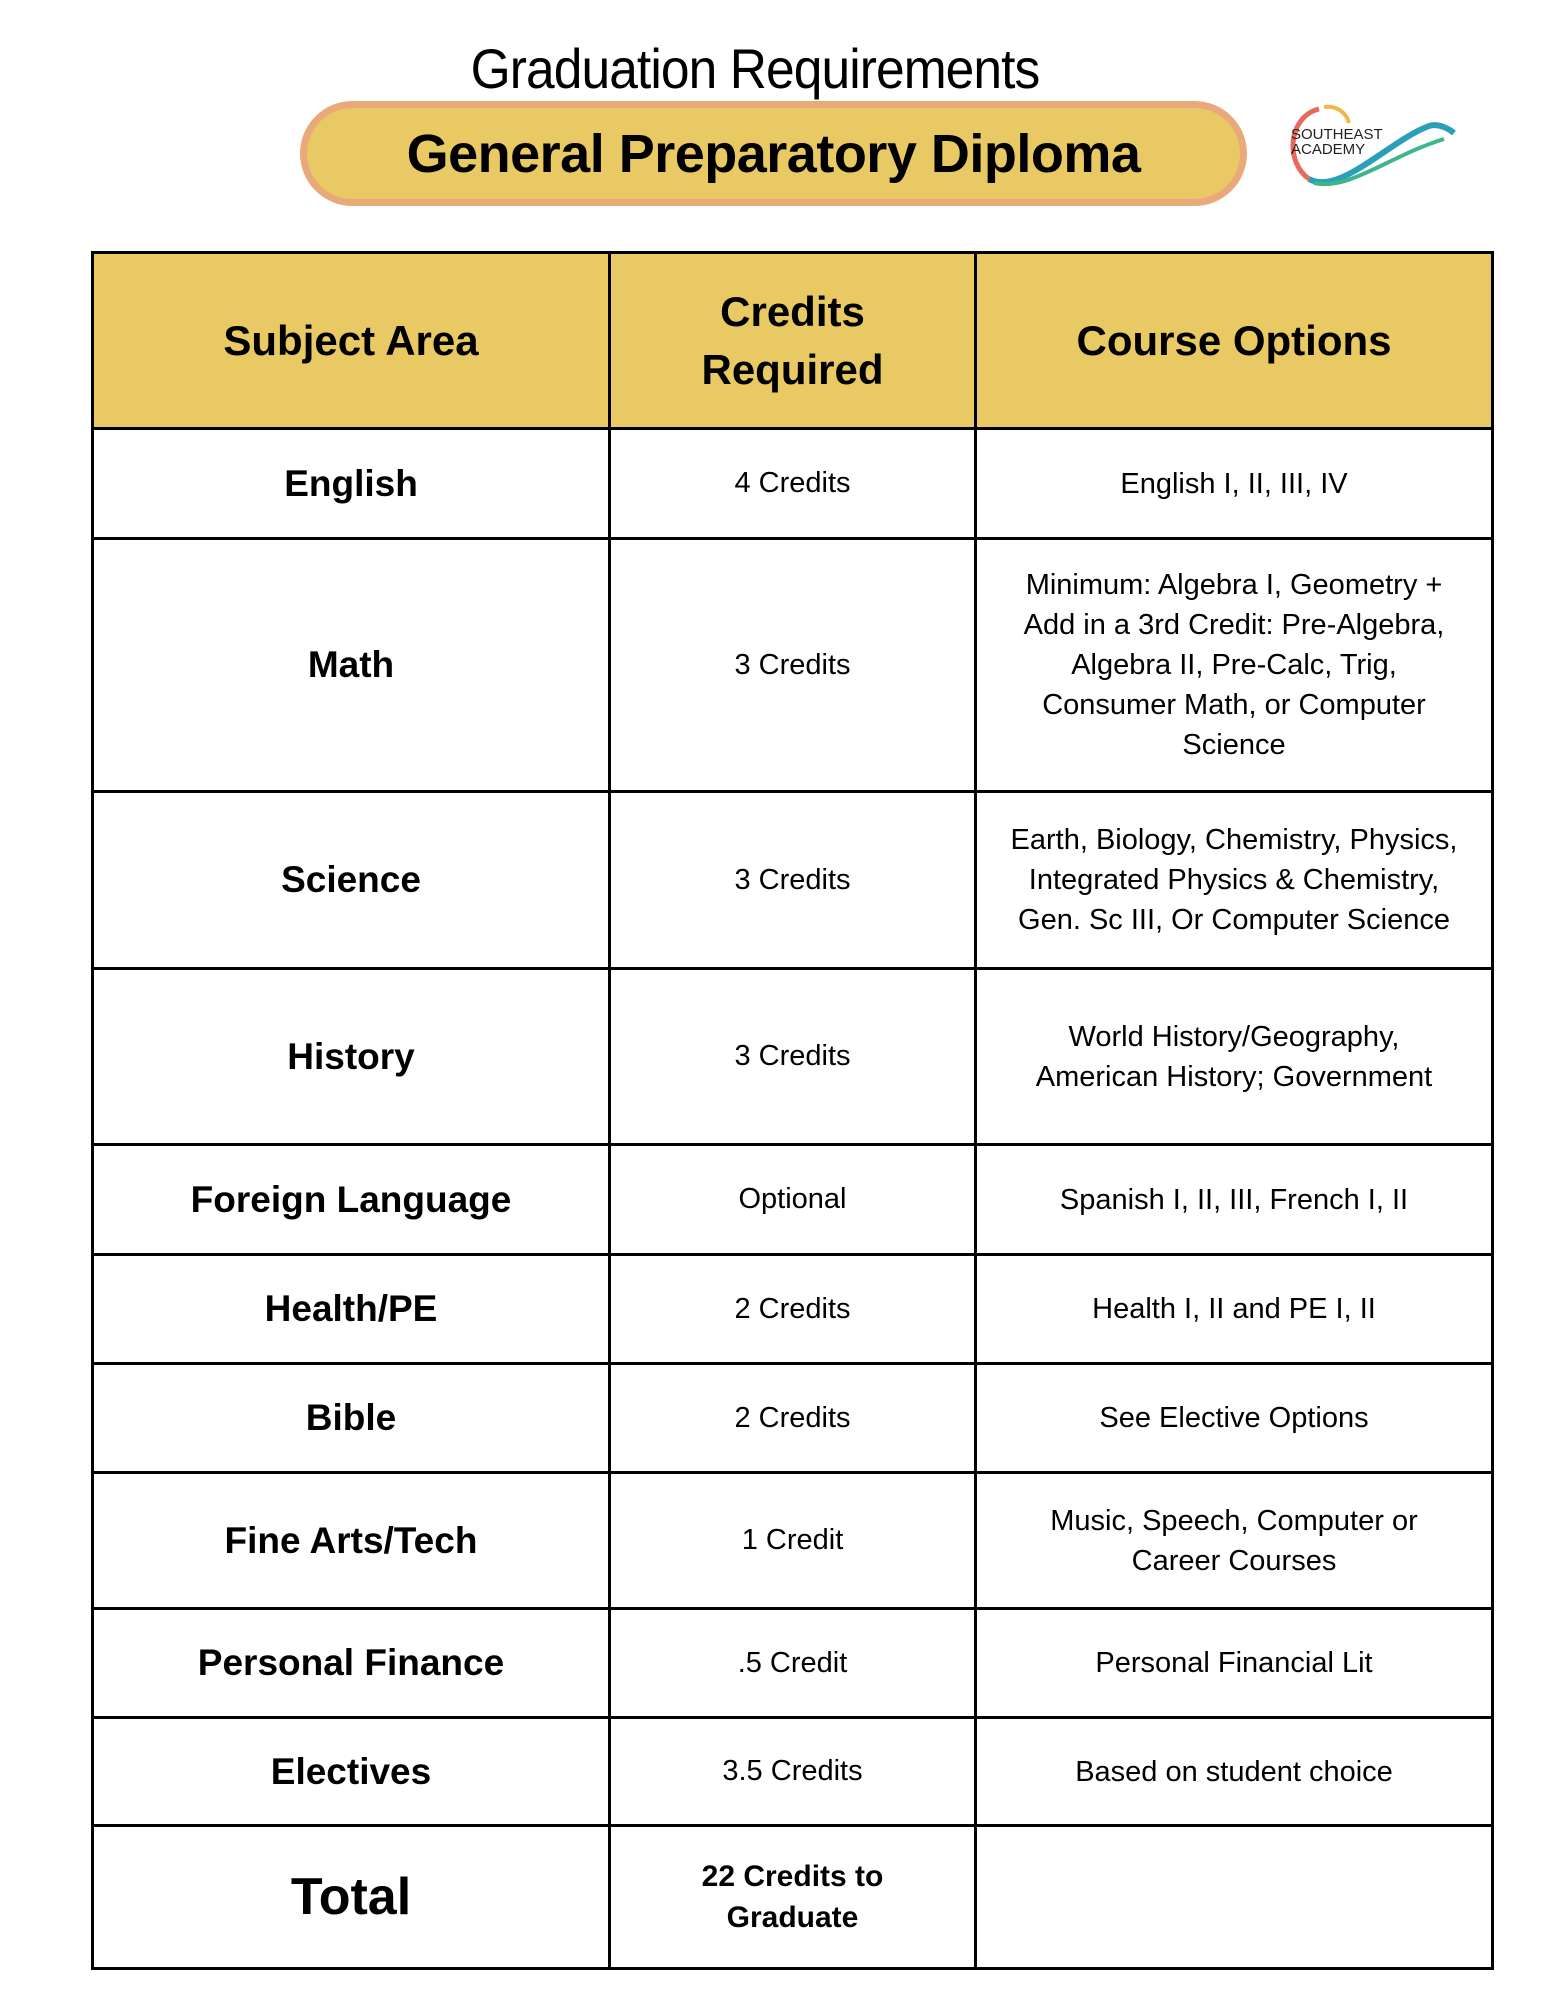  I want to click on subject-cell: Foreign Language, so click(351, 1199).